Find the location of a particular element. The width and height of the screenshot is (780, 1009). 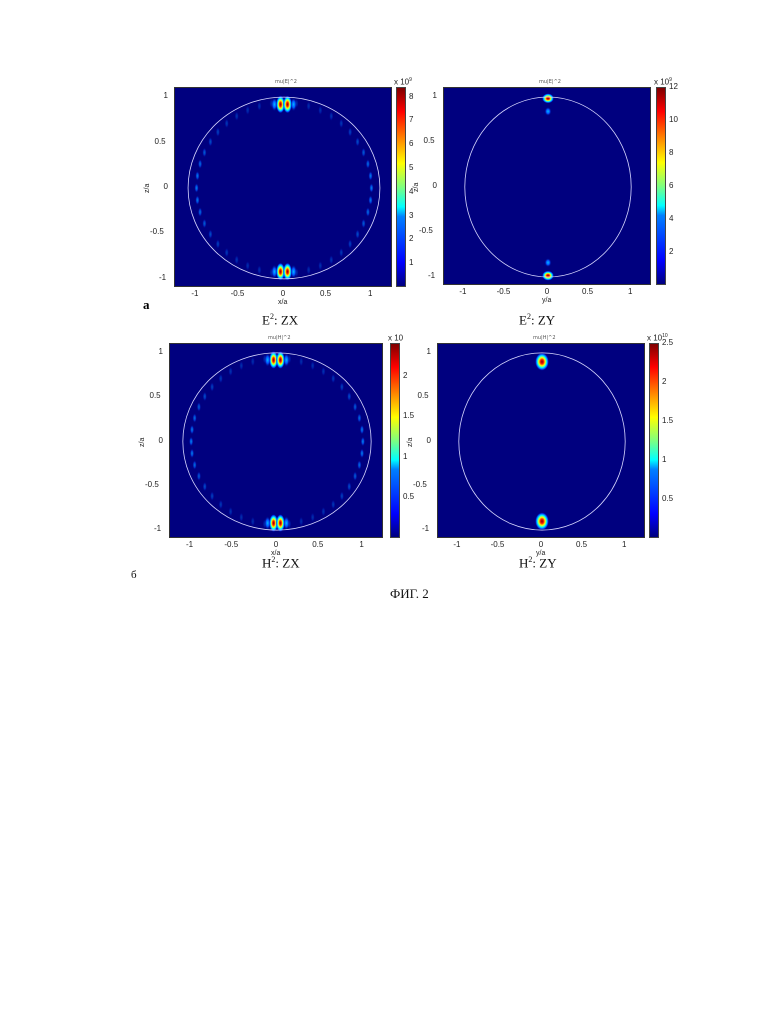

colorbar-exponent-power: 9 is located at coordinates (410, 80).